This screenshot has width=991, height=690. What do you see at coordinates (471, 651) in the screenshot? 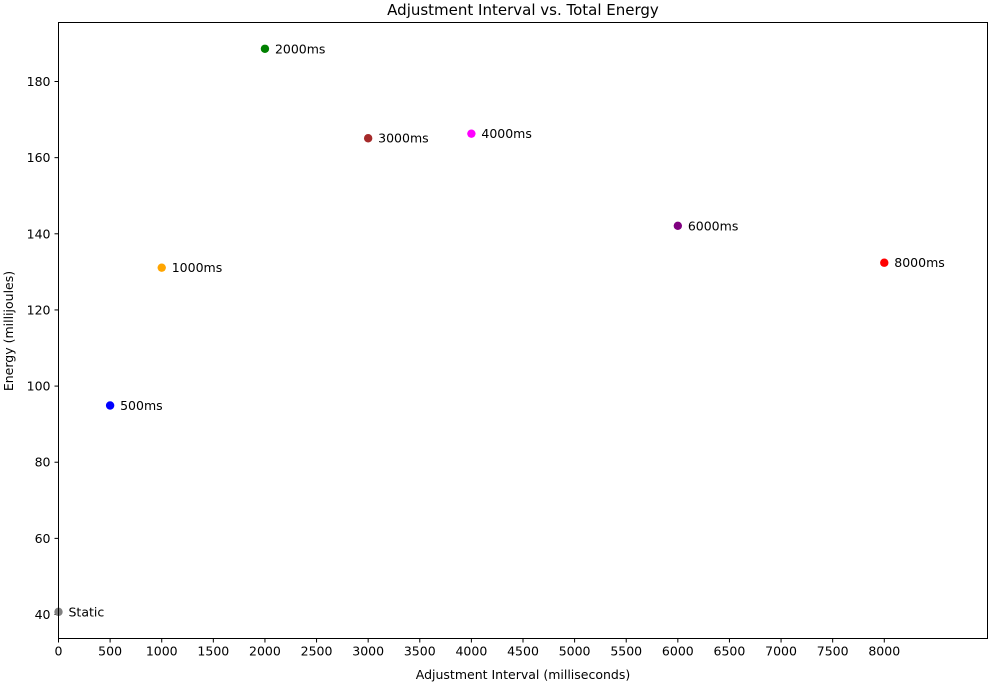
I see `x-tick-label: 4000` at bounding box center [471, 651].